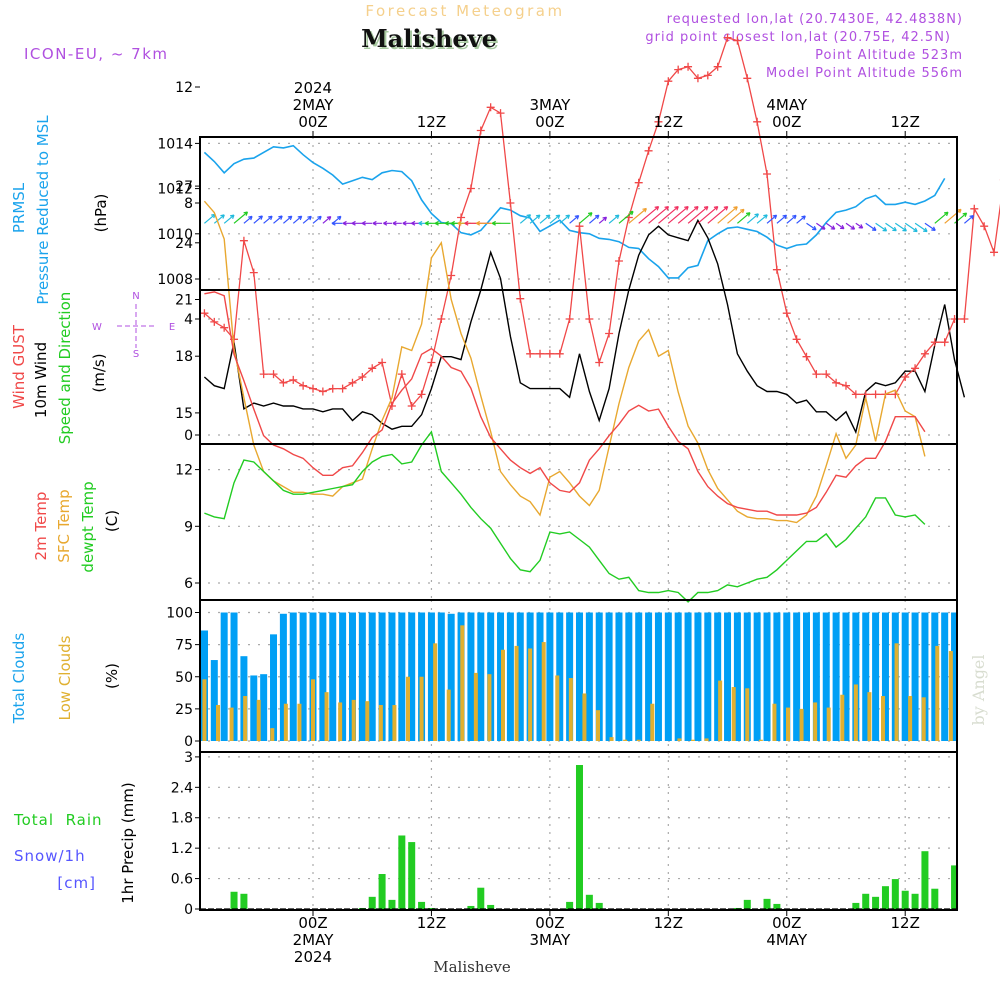 This screenshot has width=1000, height=1000. What do you see at coordinates (188, 742) in the screenshot?
I see `y-tick-label: 0` at bounding box center [188, 742].